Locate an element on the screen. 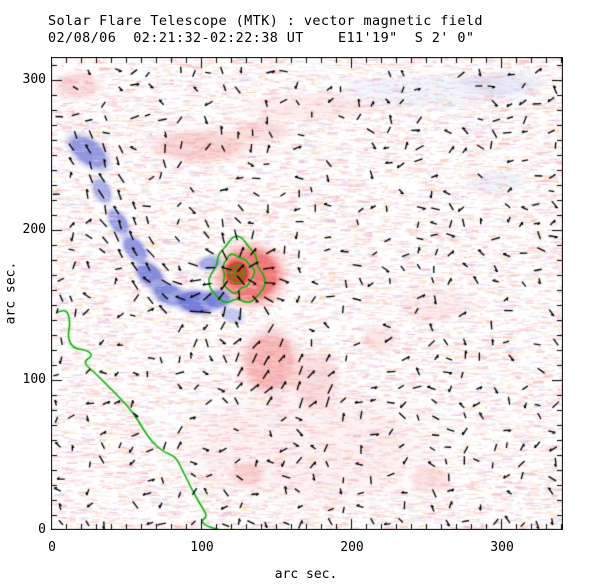 The height and width of the screenshot is (585, 612). x-axis-tick-label: 300 is located at coordinates (502, 547).